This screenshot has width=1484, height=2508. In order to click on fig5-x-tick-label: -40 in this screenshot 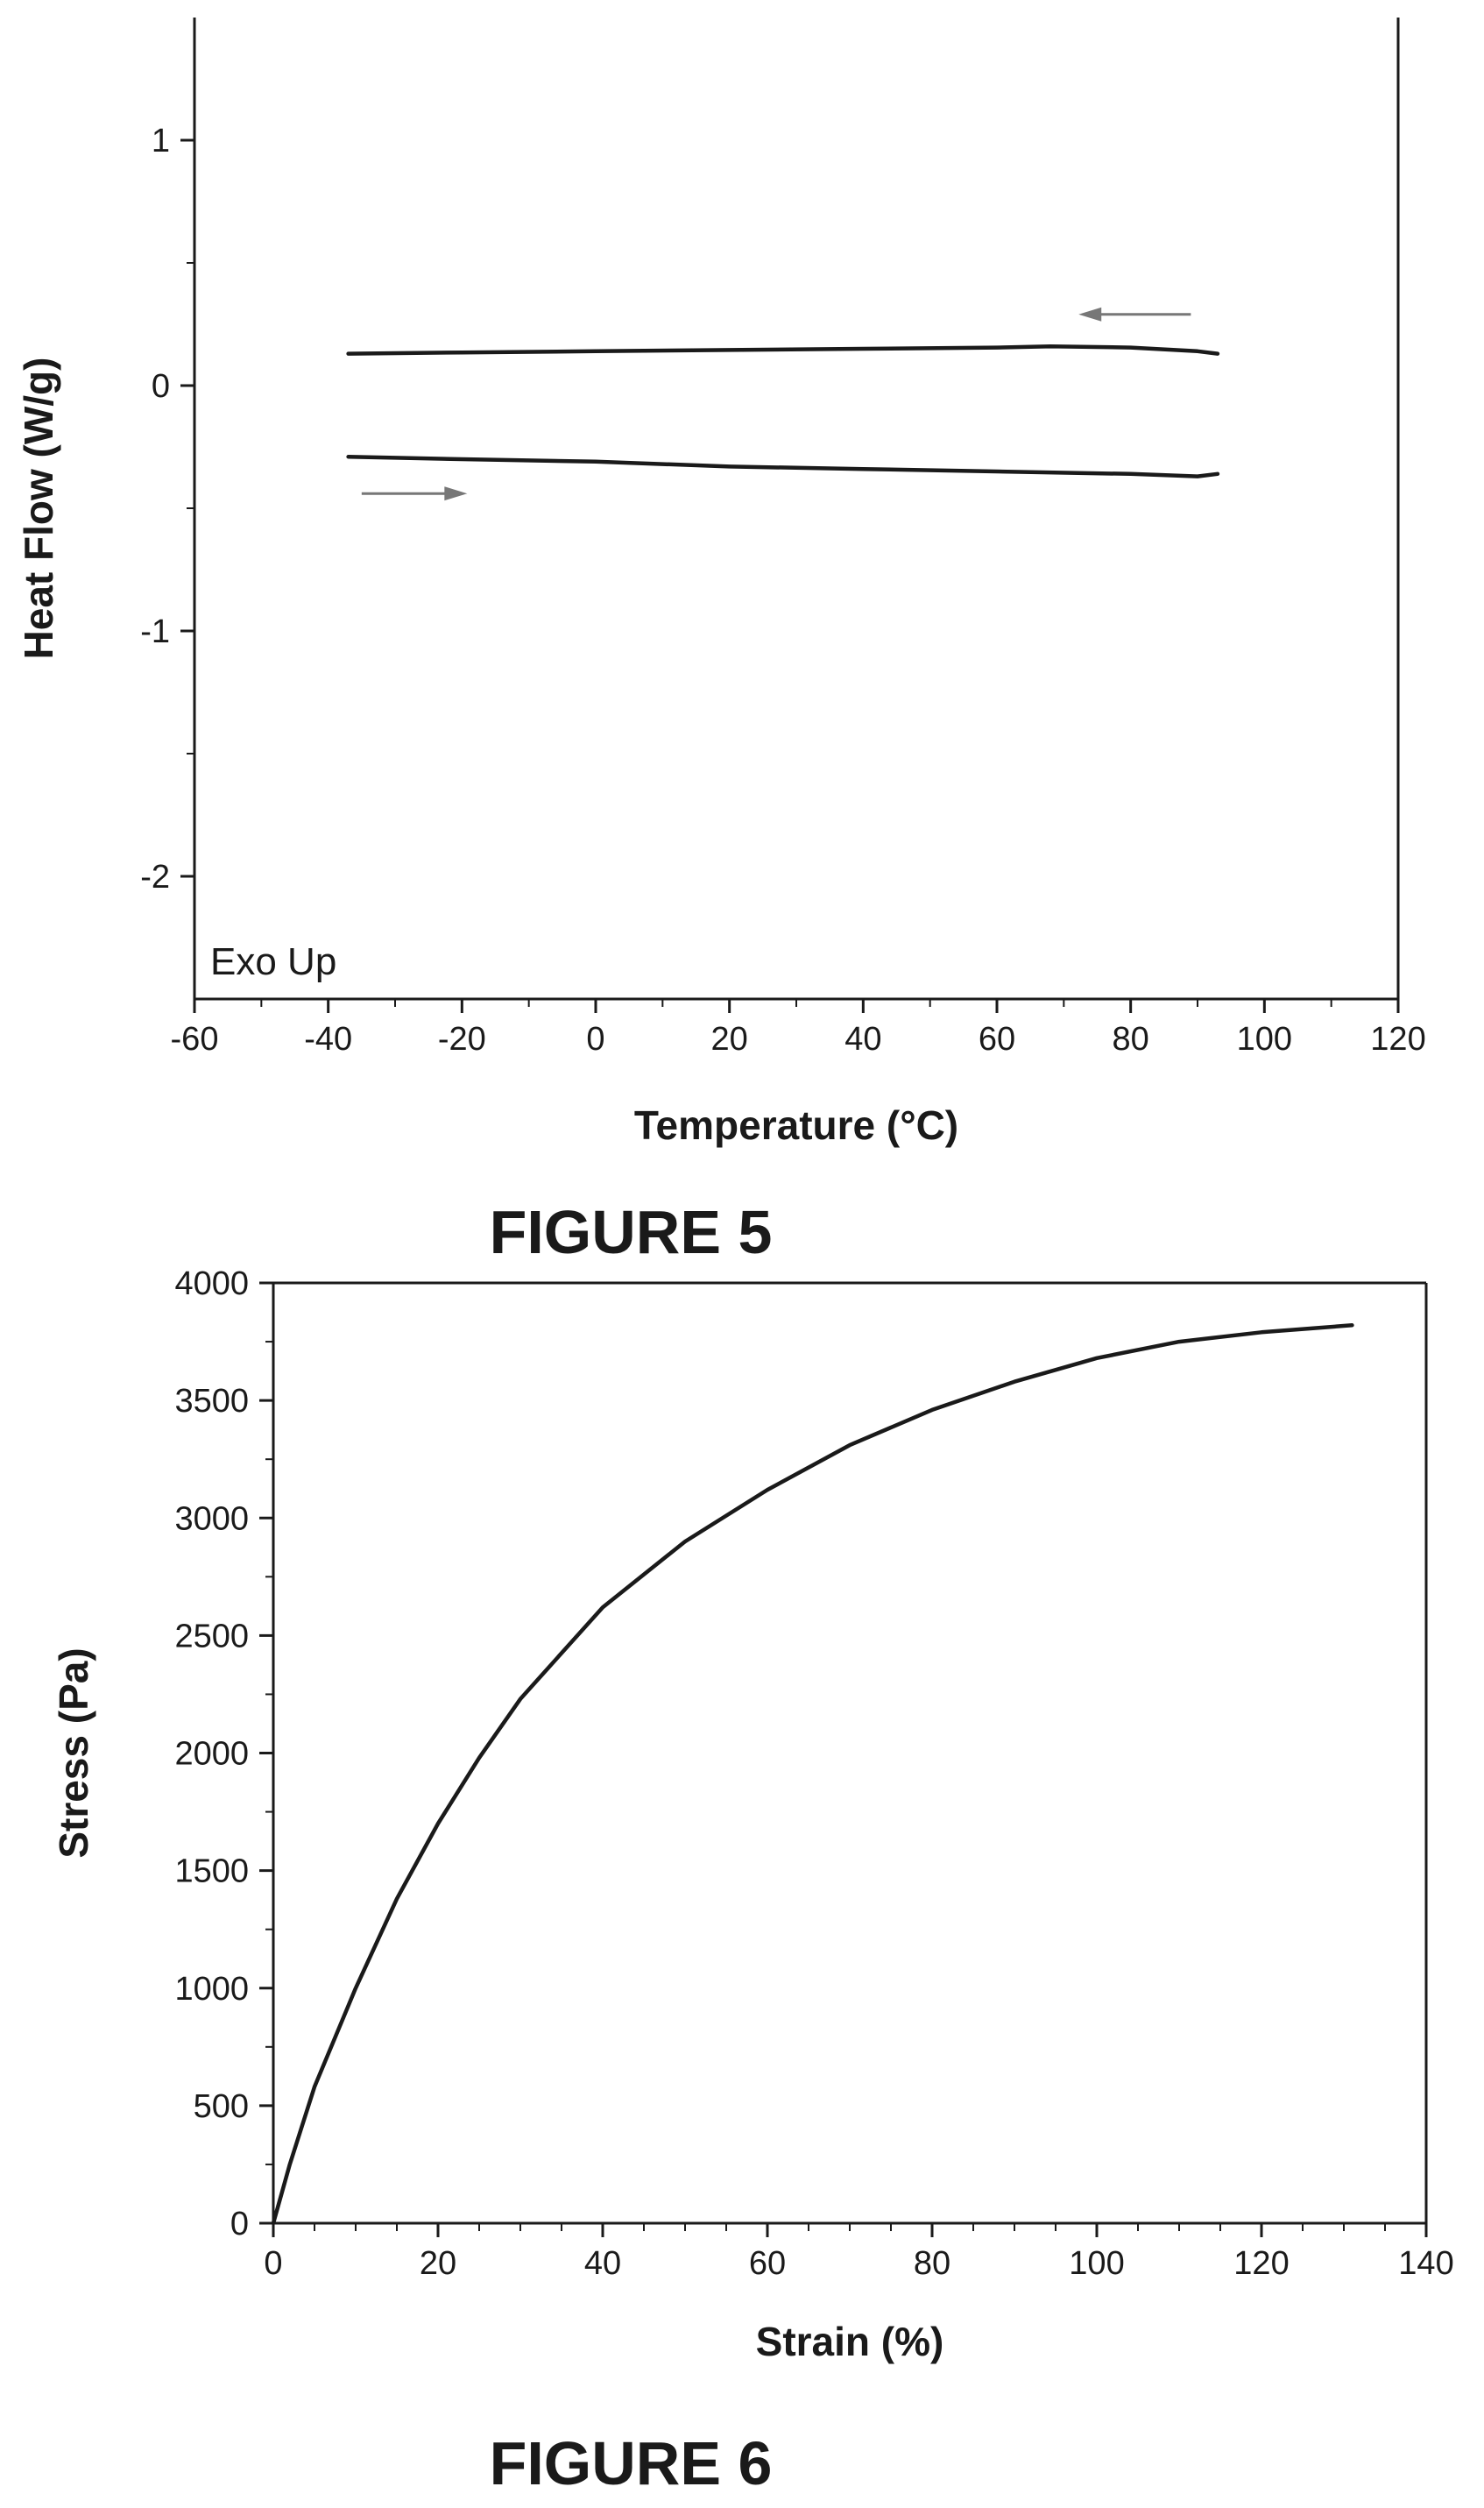, I will do `click(328, 1039)`.